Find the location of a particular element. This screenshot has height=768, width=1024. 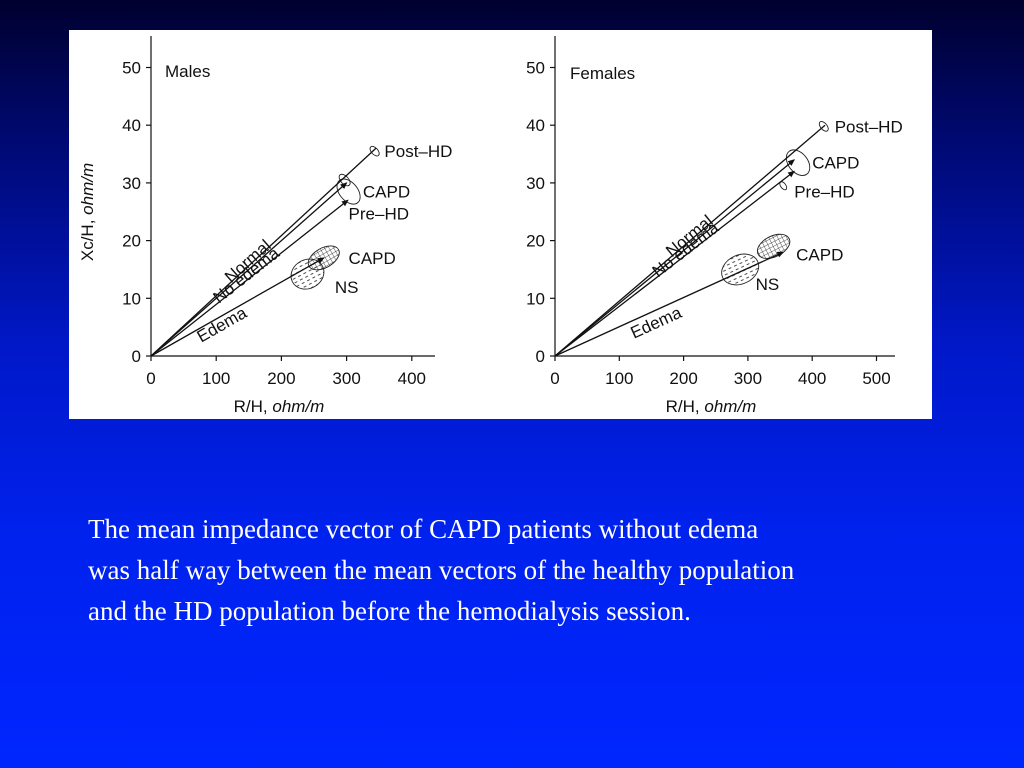

chart-1-x-axis-label-text: R/H, is located at coordinates (253, 406).